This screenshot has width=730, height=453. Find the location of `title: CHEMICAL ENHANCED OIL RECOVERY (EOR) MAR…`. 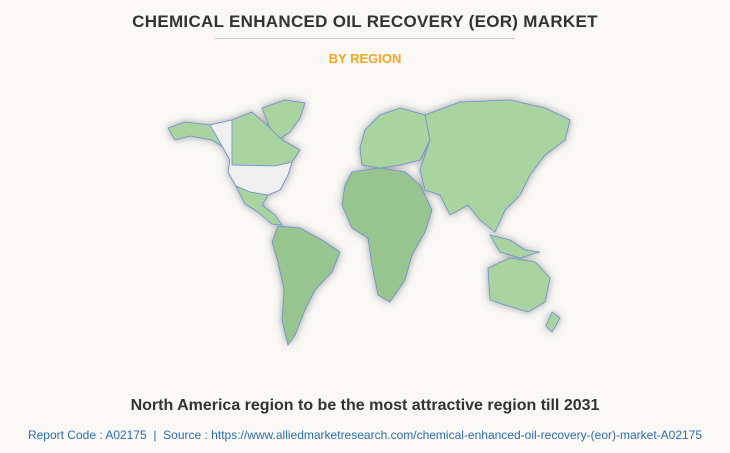

title: CHEMICAL ENHANCED OIL RECOVERY (EOR) MAR… is located at coordinates (365, 21).